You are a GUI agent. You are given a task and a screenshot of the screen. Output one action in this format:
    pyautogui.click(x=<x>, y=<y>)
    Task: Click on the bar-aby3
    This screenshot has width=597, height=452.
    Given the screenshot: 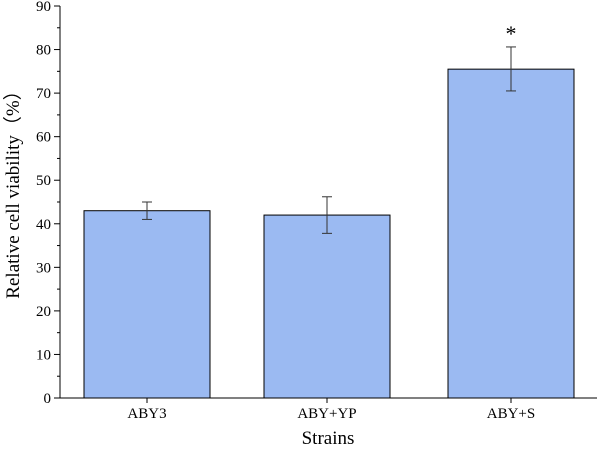 What is the action you would take?
    pyautogui.click(x=147, y=304)
    